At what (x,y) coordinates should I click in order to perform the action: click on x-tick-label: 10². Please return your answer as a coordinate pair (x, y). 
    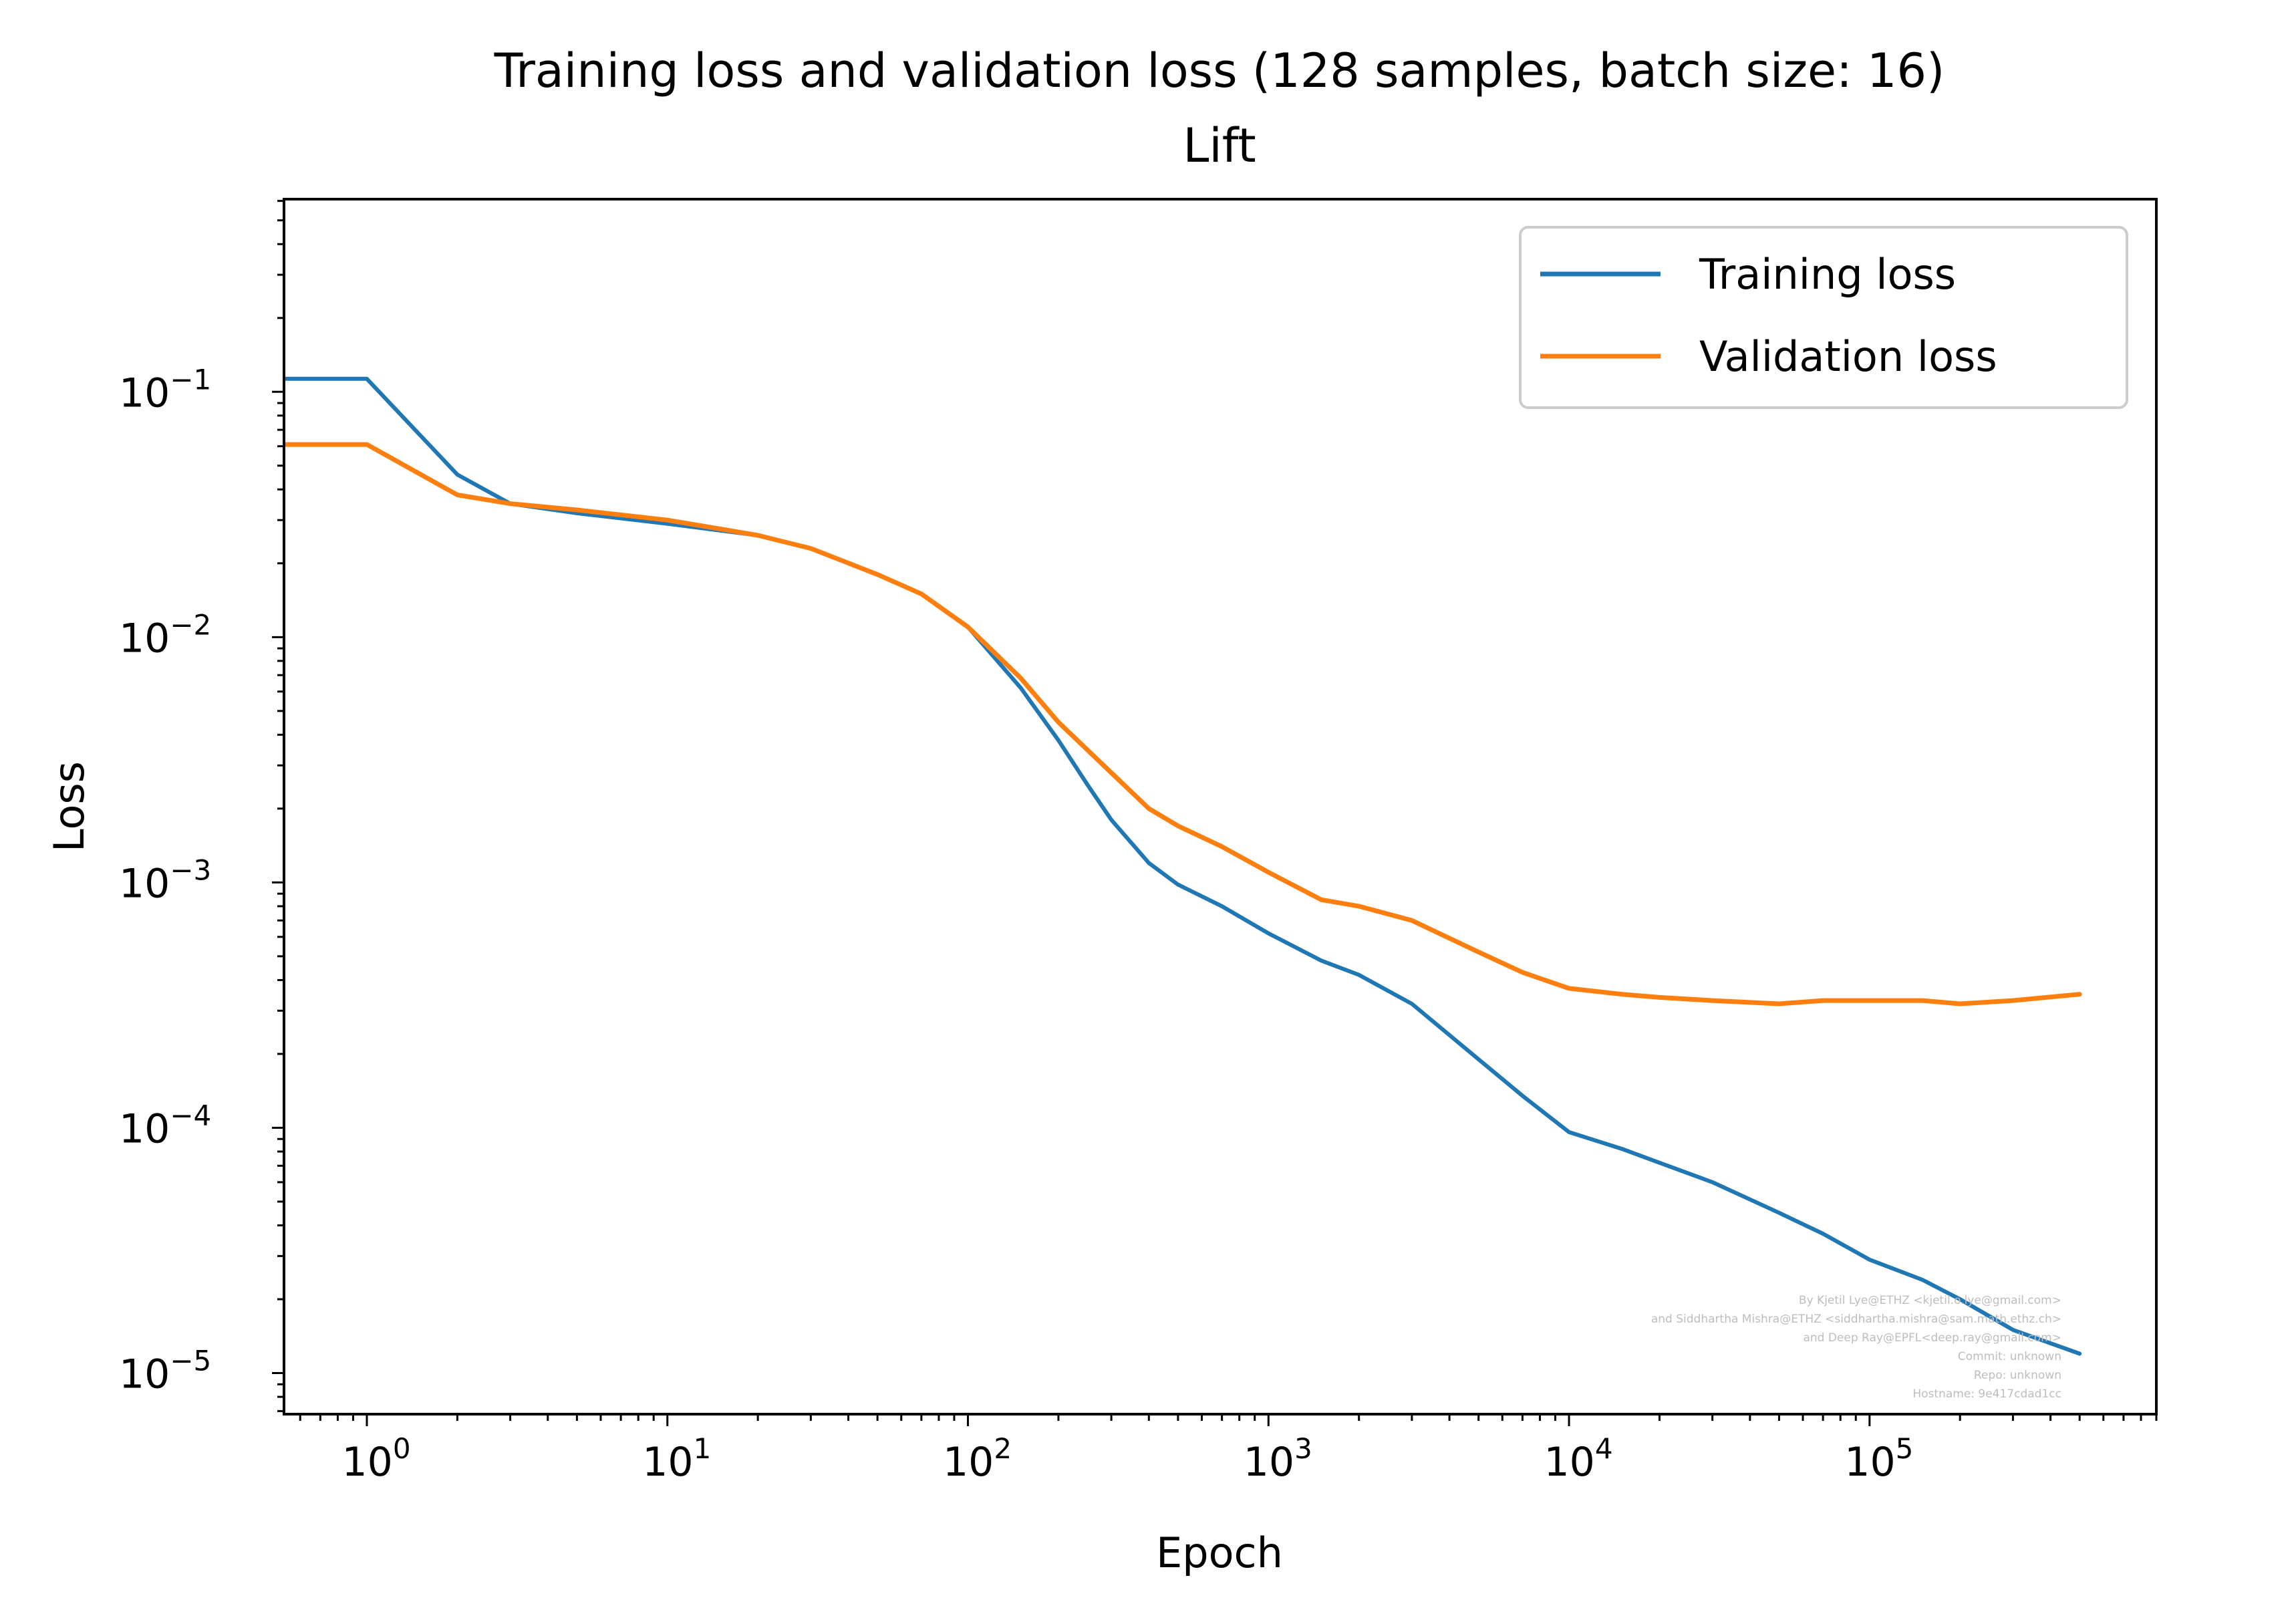
    Looking at the image, I should click on (977, 1459).